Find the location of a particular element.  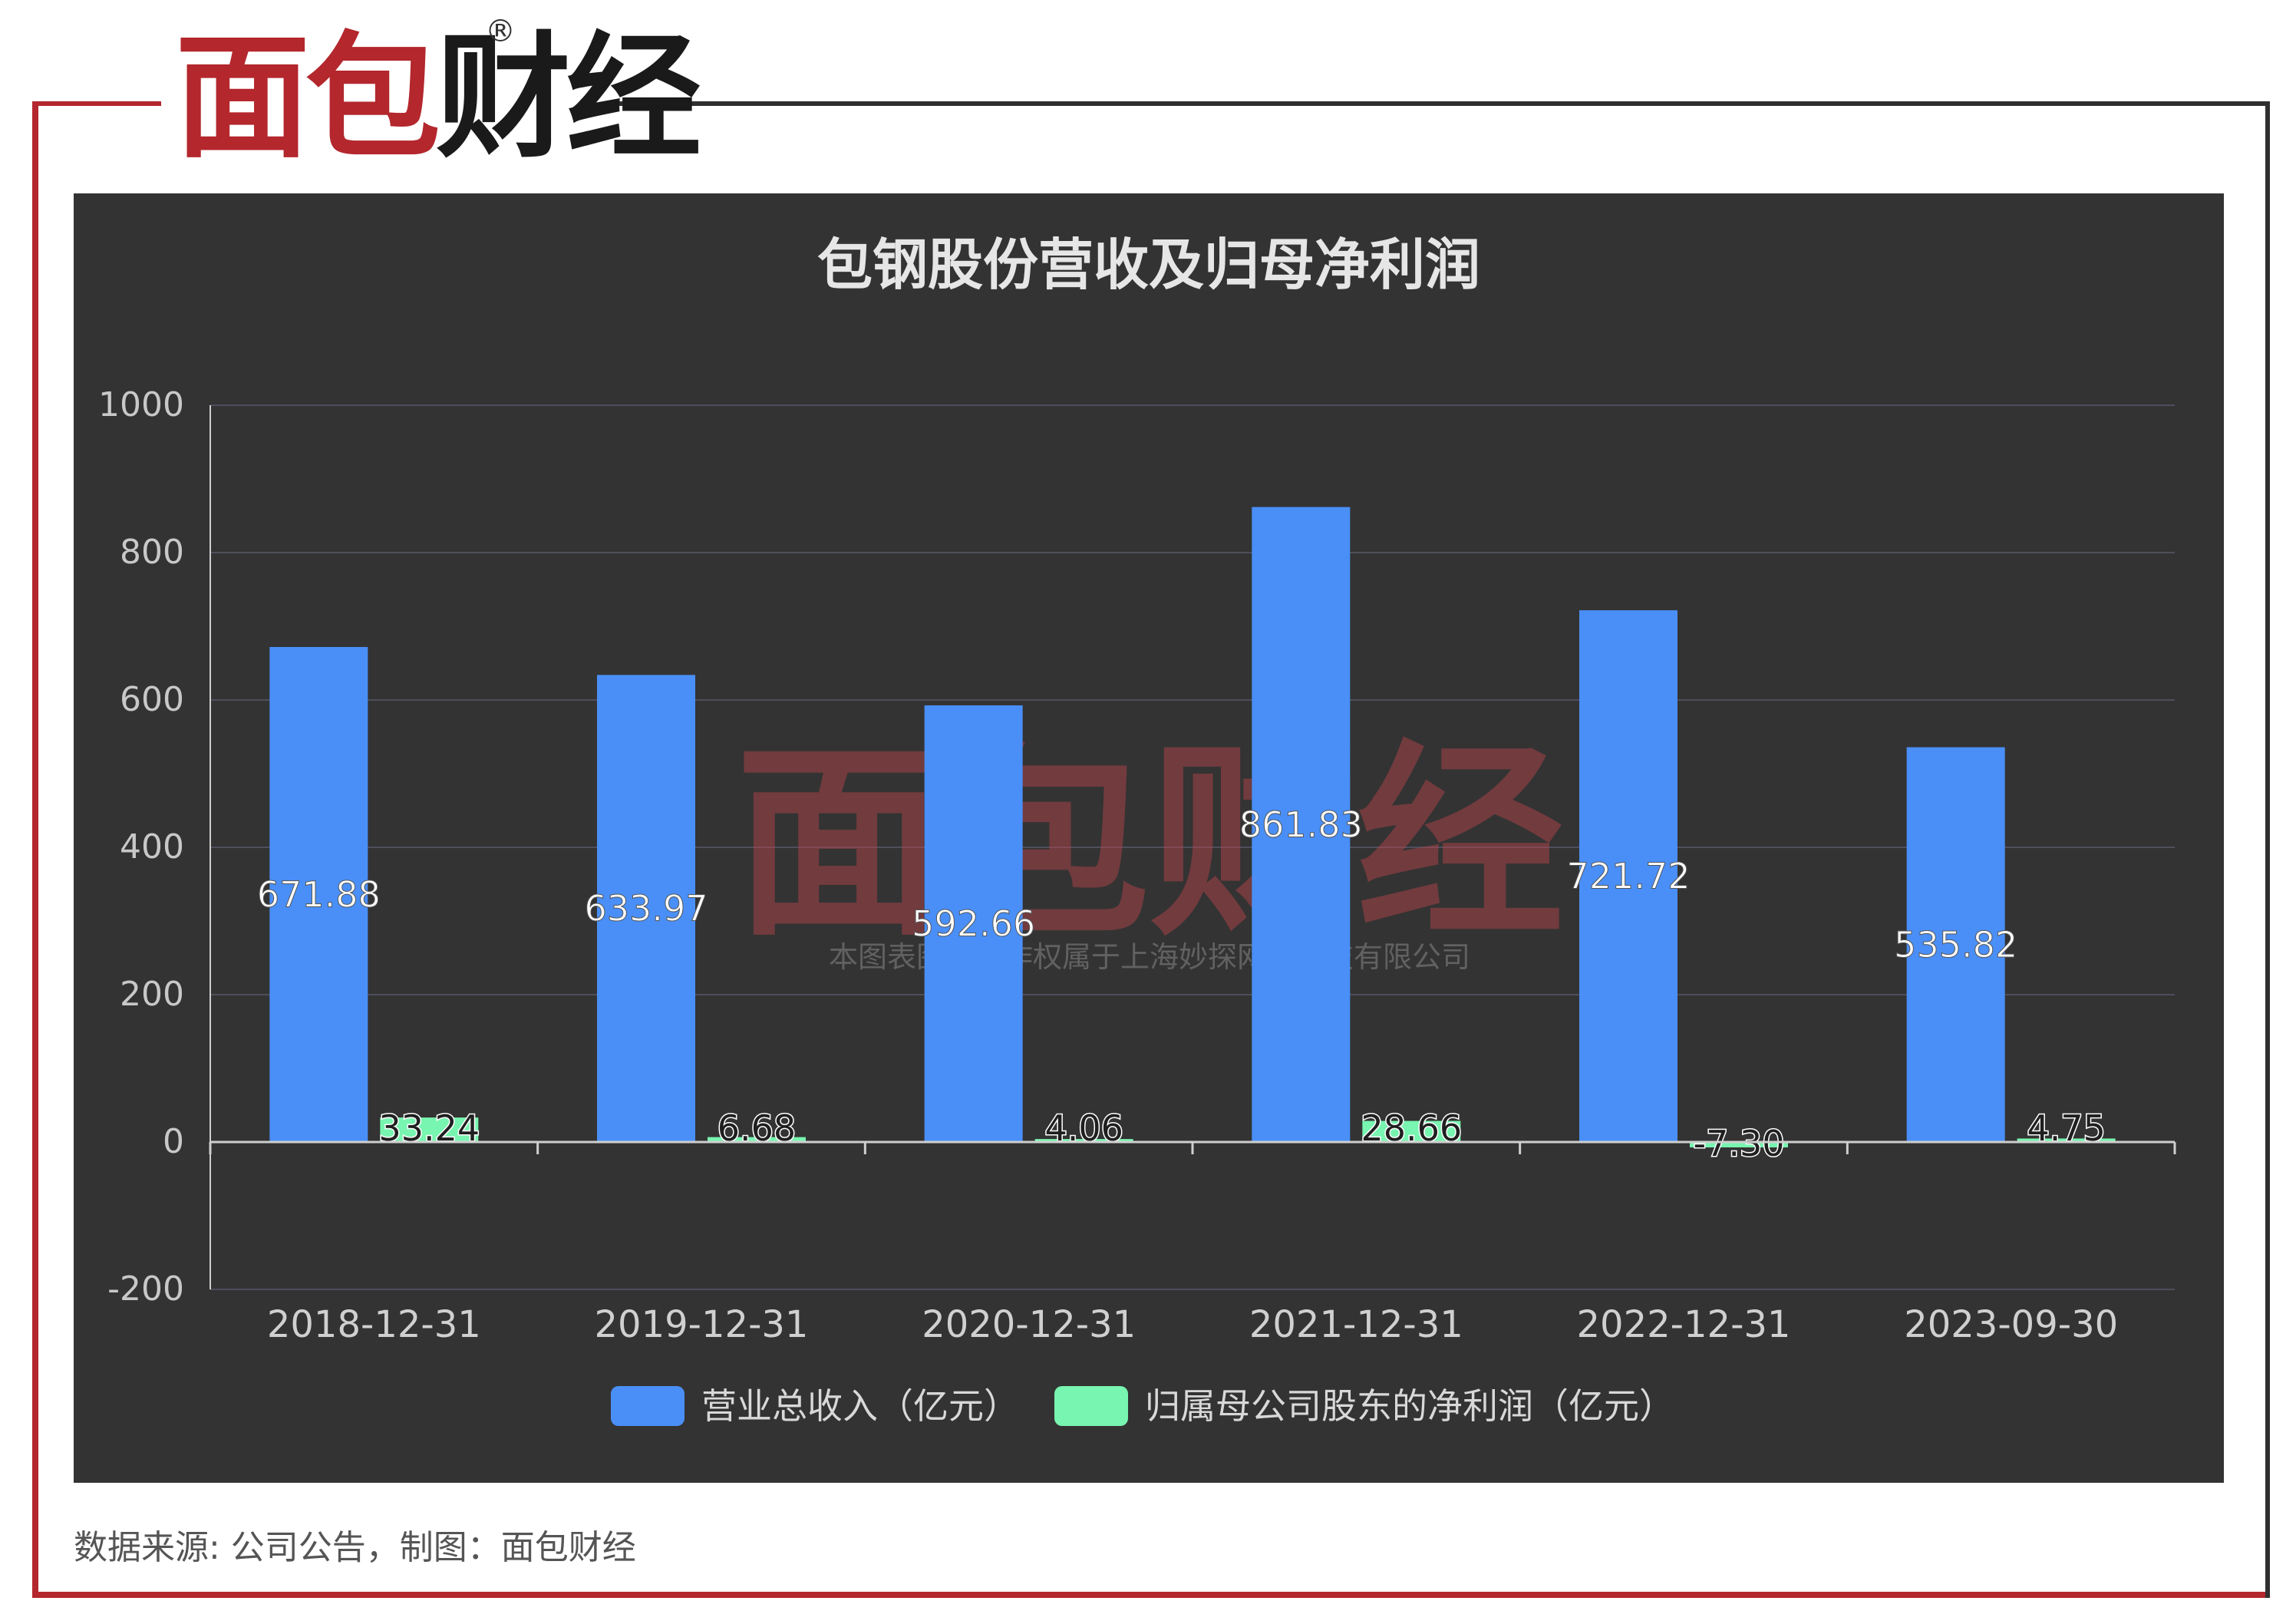

logo-text-dark: 财经 is located at coordinates (568, 98).